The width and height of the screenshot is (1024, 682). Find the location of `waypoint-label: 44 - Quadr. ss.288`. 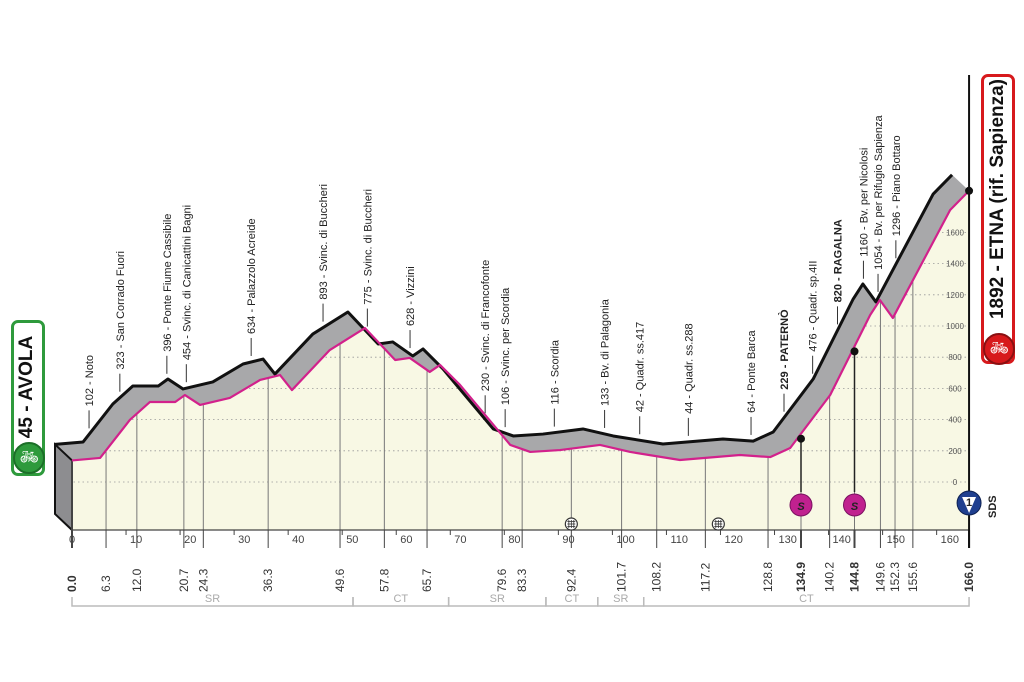

waypoint-label: 44 - Quadr. ss.288 is located at coordinates (689, 368).